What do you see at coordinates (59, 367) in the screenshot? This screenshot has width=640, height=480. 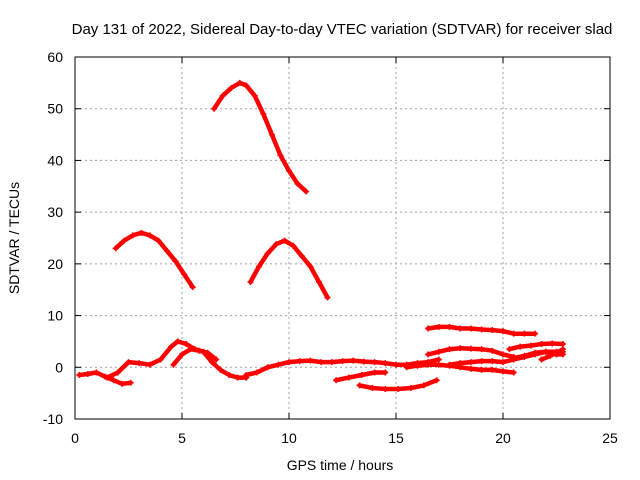 I see `y-tick-label: 0` at bounding box center [59, 367].